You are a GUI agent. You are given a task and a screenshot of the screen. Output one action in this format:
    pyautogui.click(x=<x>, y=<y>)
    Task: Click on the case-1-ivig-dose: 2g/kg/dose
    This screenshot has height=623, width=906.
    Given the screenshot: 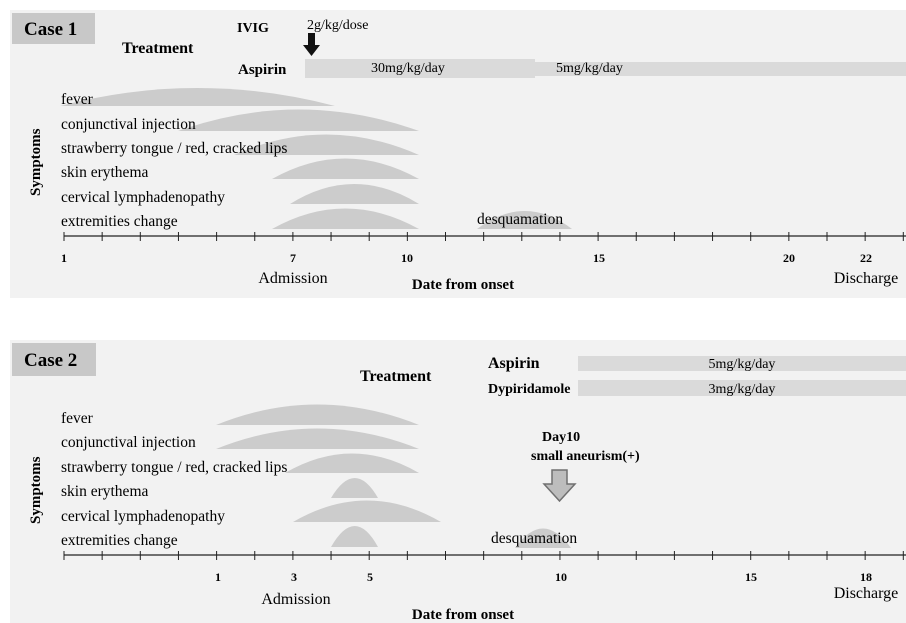 What is the action you would take?
    pyautogui.click(x=337, y=25)
    